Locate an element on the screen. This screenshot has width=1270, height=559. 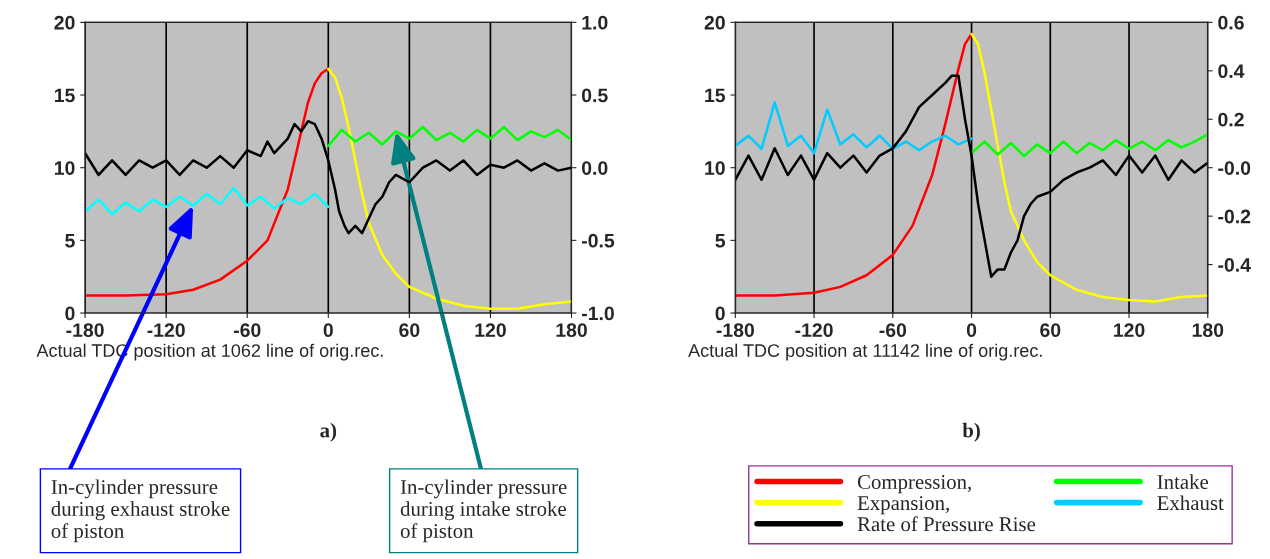
legend-label: Intake is located at coordinates (1183, 482).